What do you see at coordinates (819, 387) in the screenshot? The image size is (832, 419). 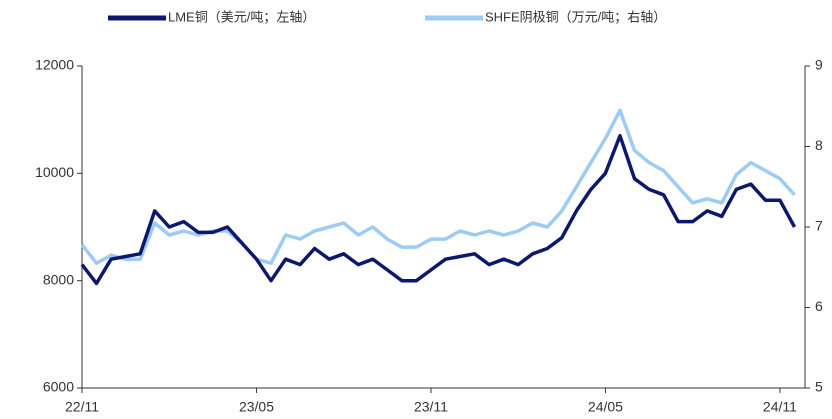 I see `y2-tick-label: 5` at bounding box center [819, 387].